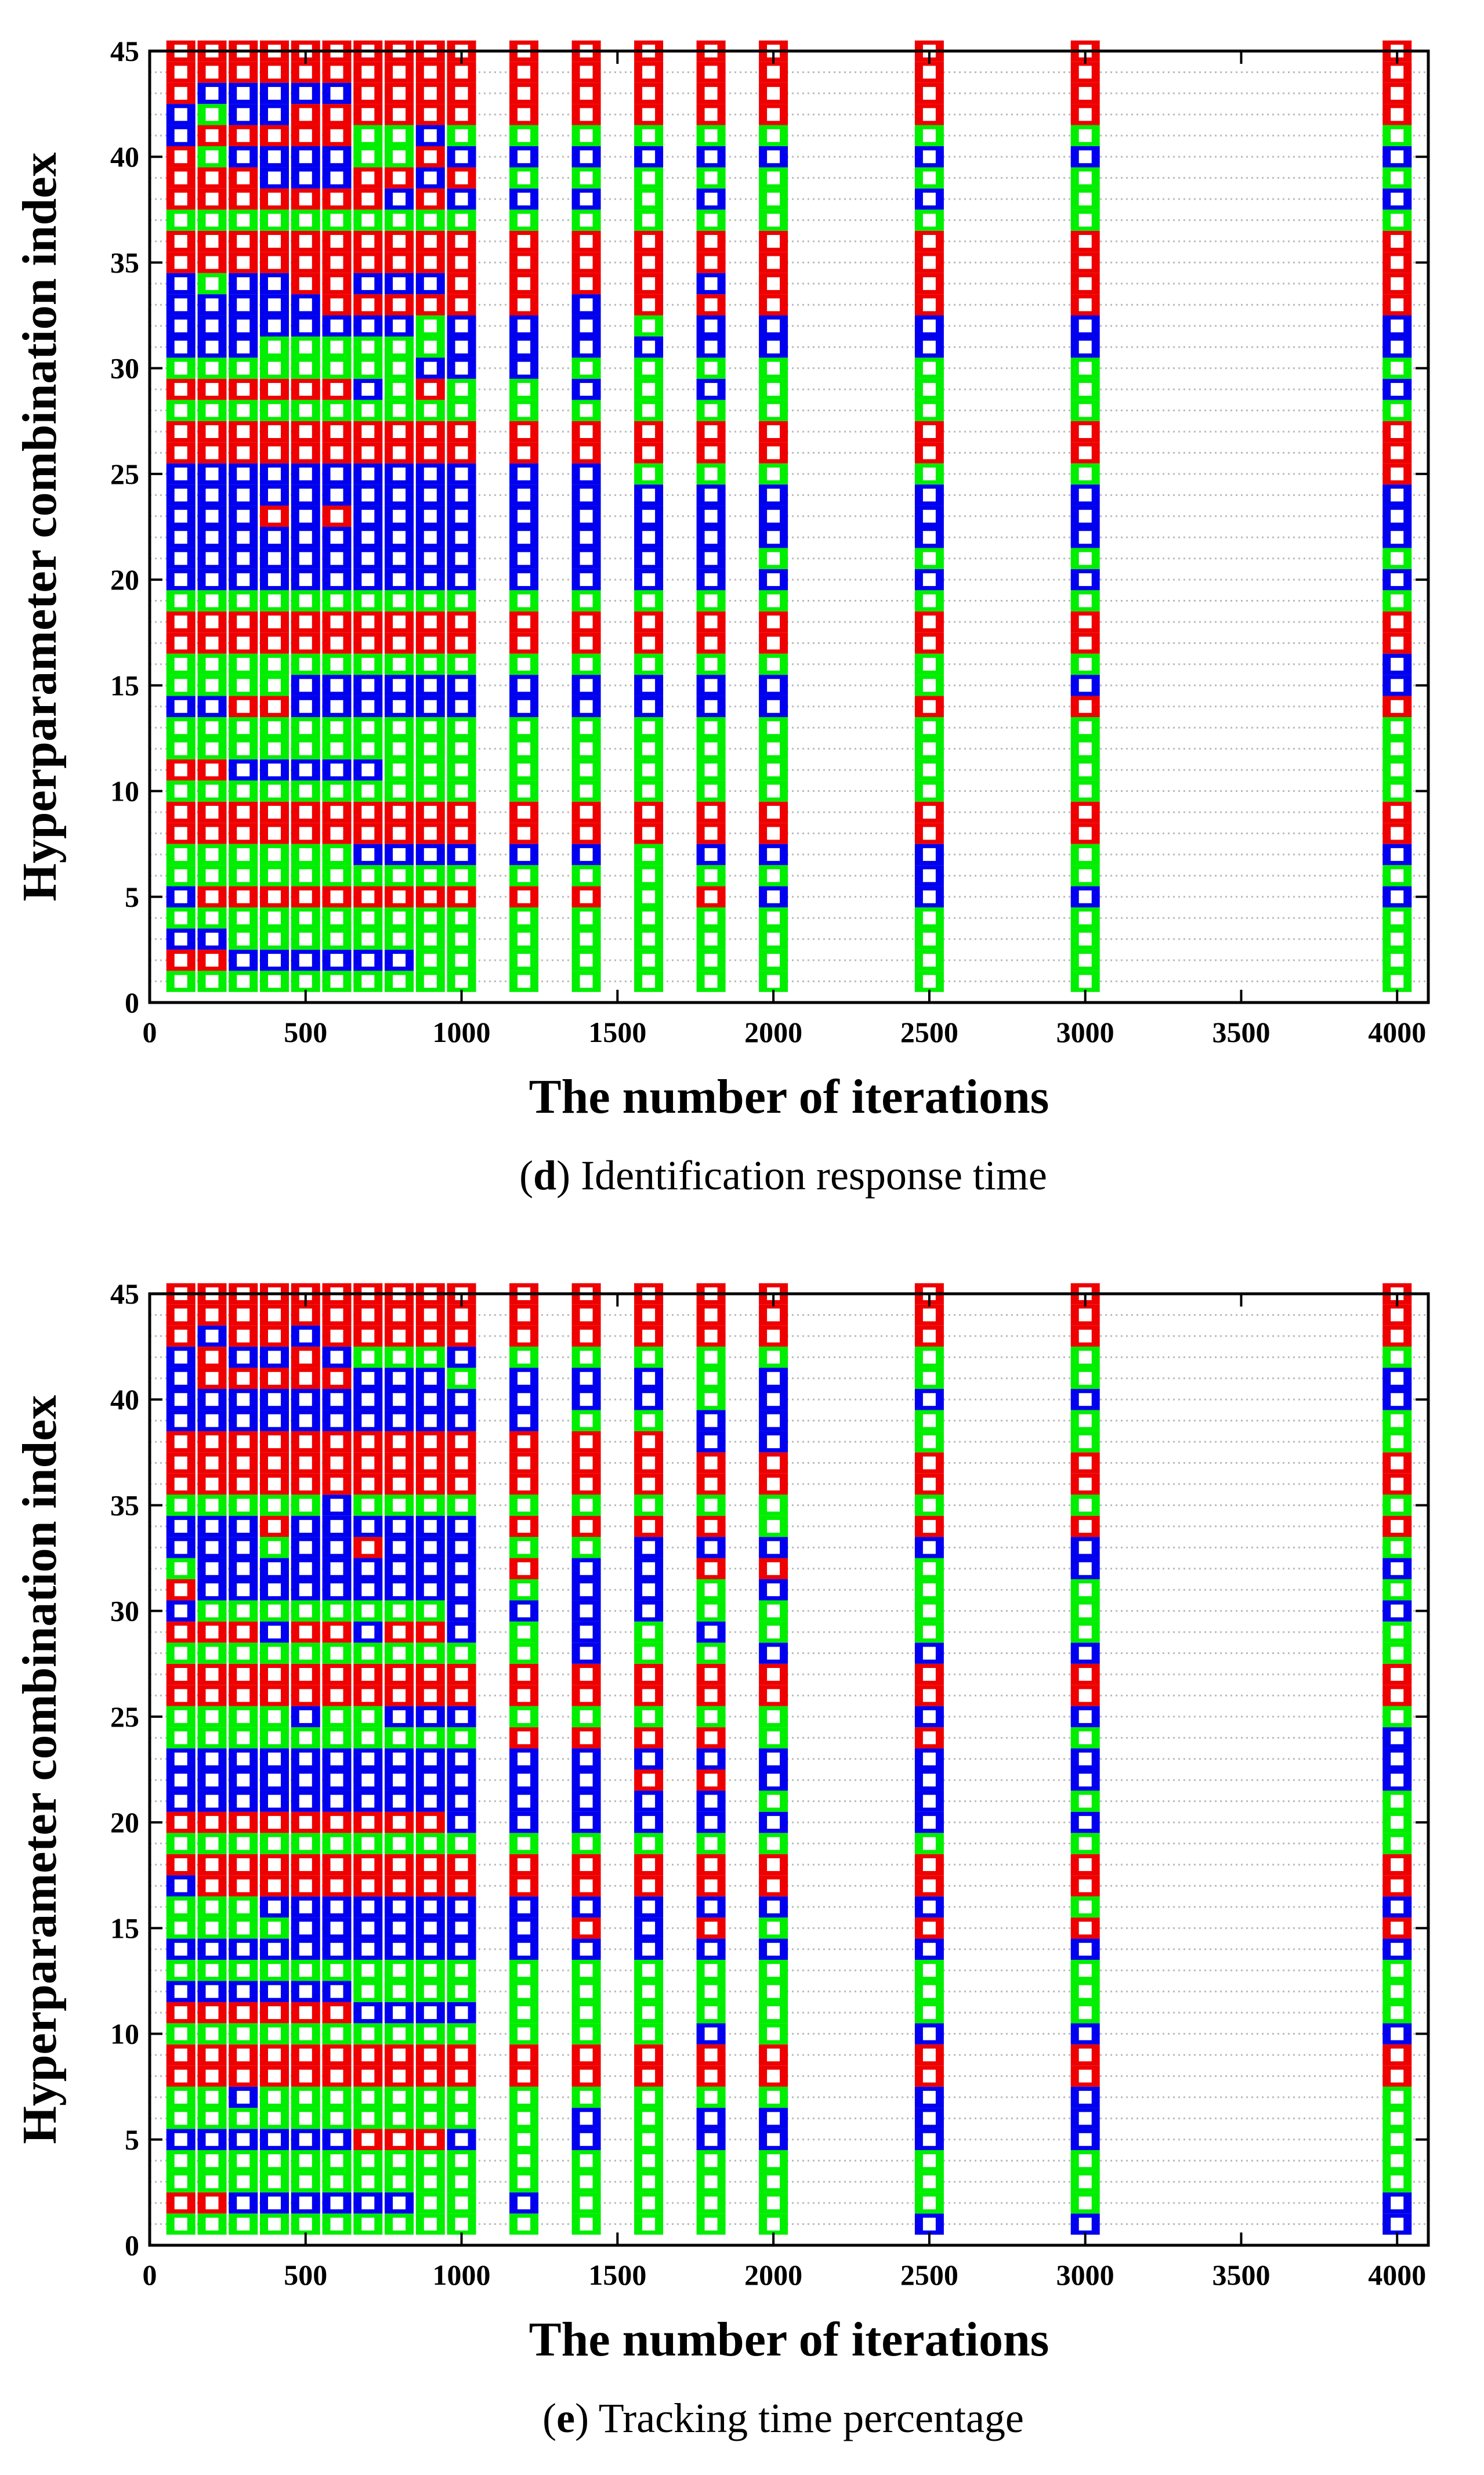 This screenshot has height=2475, width=1484. I want to click on x-tick-label: 1500, so click(617, 1032).